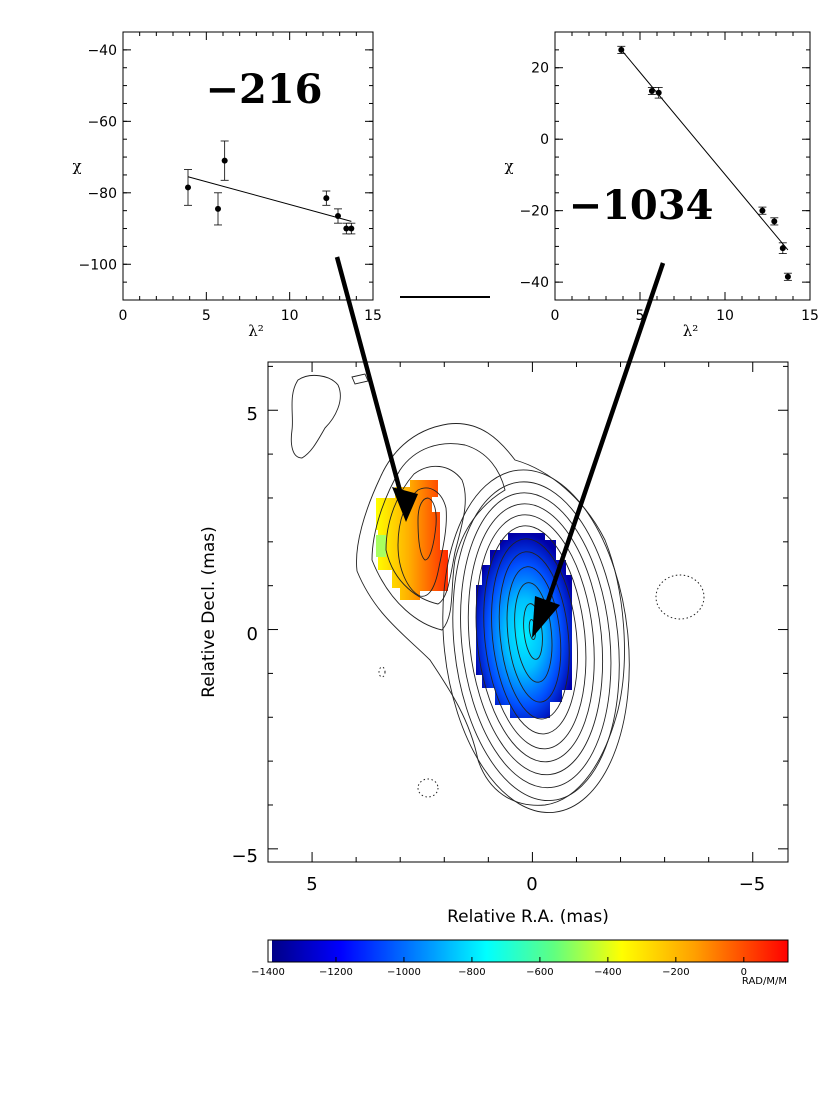 The width and height of the screenshot is (830, 1110). I want to click on colorbar-tick-label: −1400, so click(268, 972).